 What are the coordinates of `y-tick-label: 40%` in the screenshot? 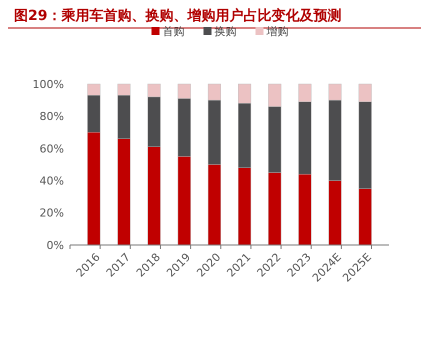 It's located at (52, 181).